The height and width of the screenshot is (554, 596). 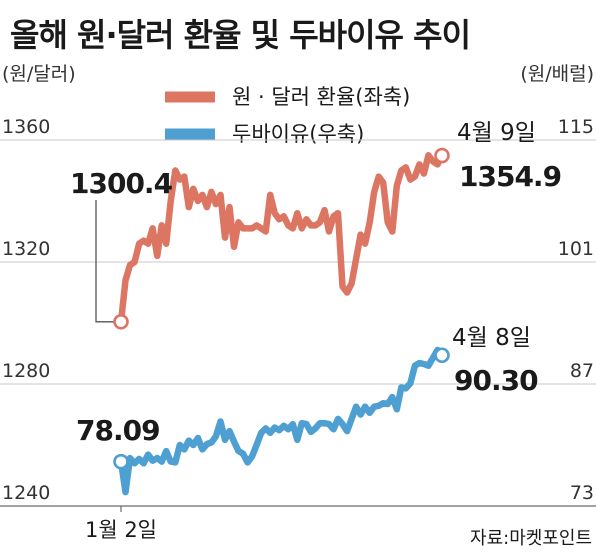 I want to click on legend-label-dubai-oil: 두바이유(우축), so click(x=298, y=134).